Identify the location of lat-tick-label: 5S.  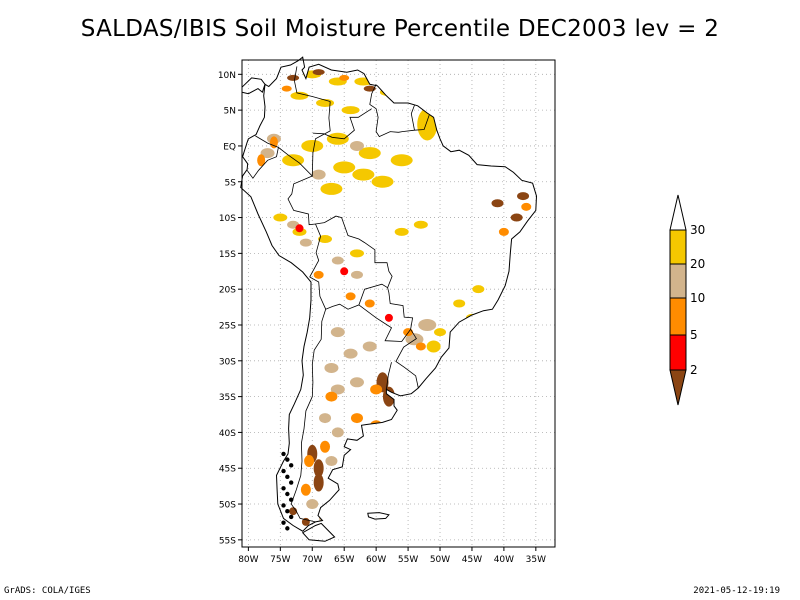
(231, 183).